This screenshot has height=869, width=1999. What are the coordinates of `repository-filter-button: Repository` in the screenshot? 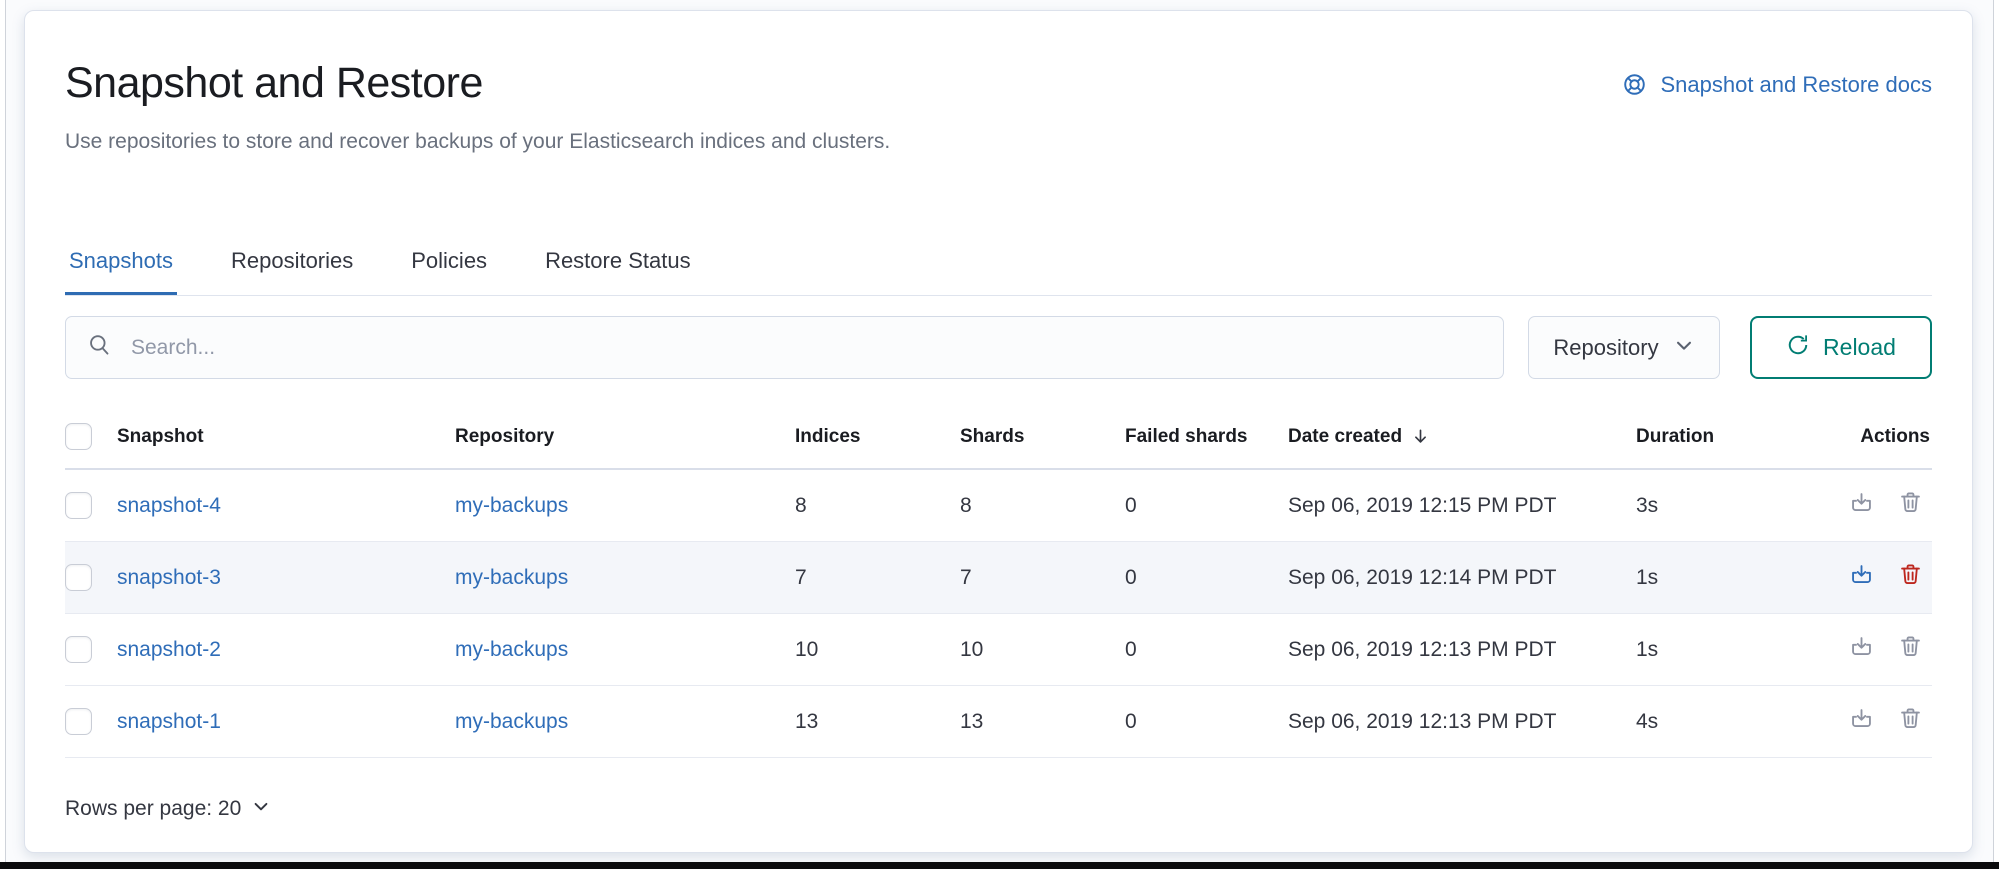 It's located at (1624, 347).